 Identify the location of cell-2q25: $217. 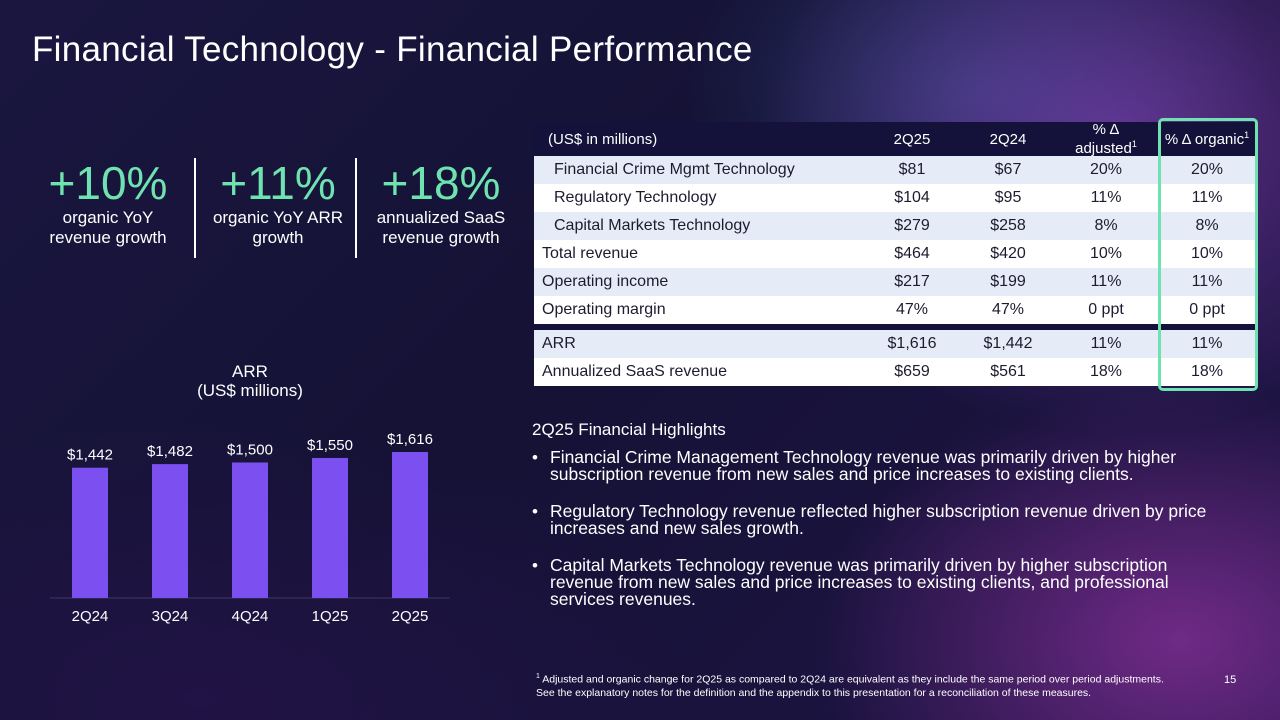
(912, 282).